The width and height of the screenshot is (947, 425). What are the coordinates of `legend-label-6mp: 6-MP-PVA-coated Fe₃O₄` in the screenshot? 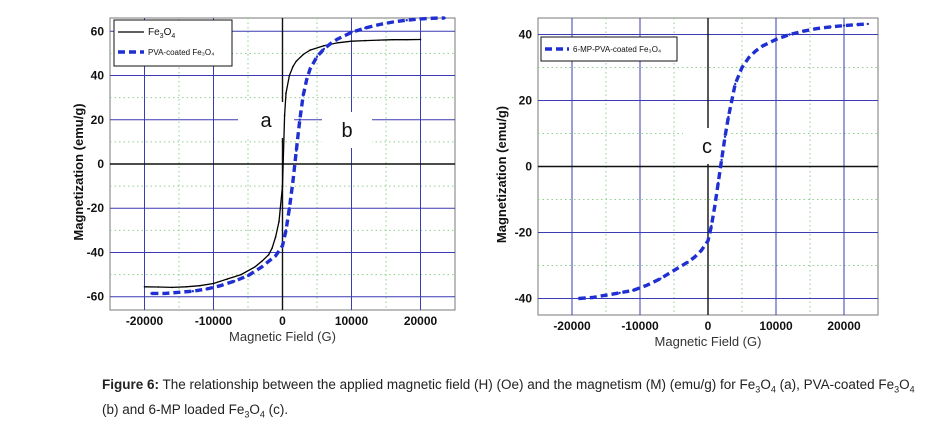 It's located at (617, 49).